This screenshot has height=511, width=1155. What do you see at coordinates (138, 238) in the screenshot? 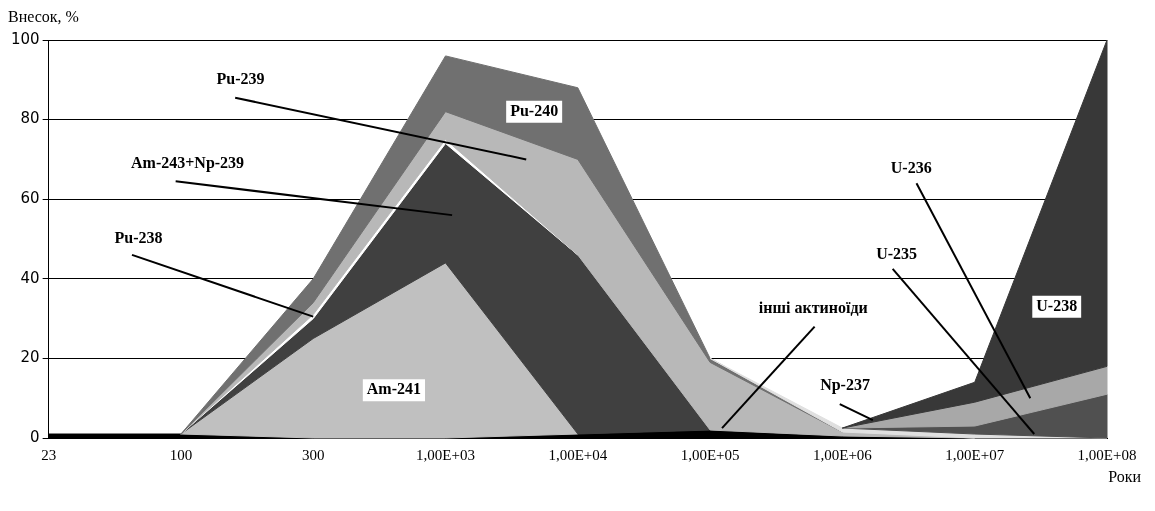
I see `text: Pu-238` at bounding box center [138, 238].